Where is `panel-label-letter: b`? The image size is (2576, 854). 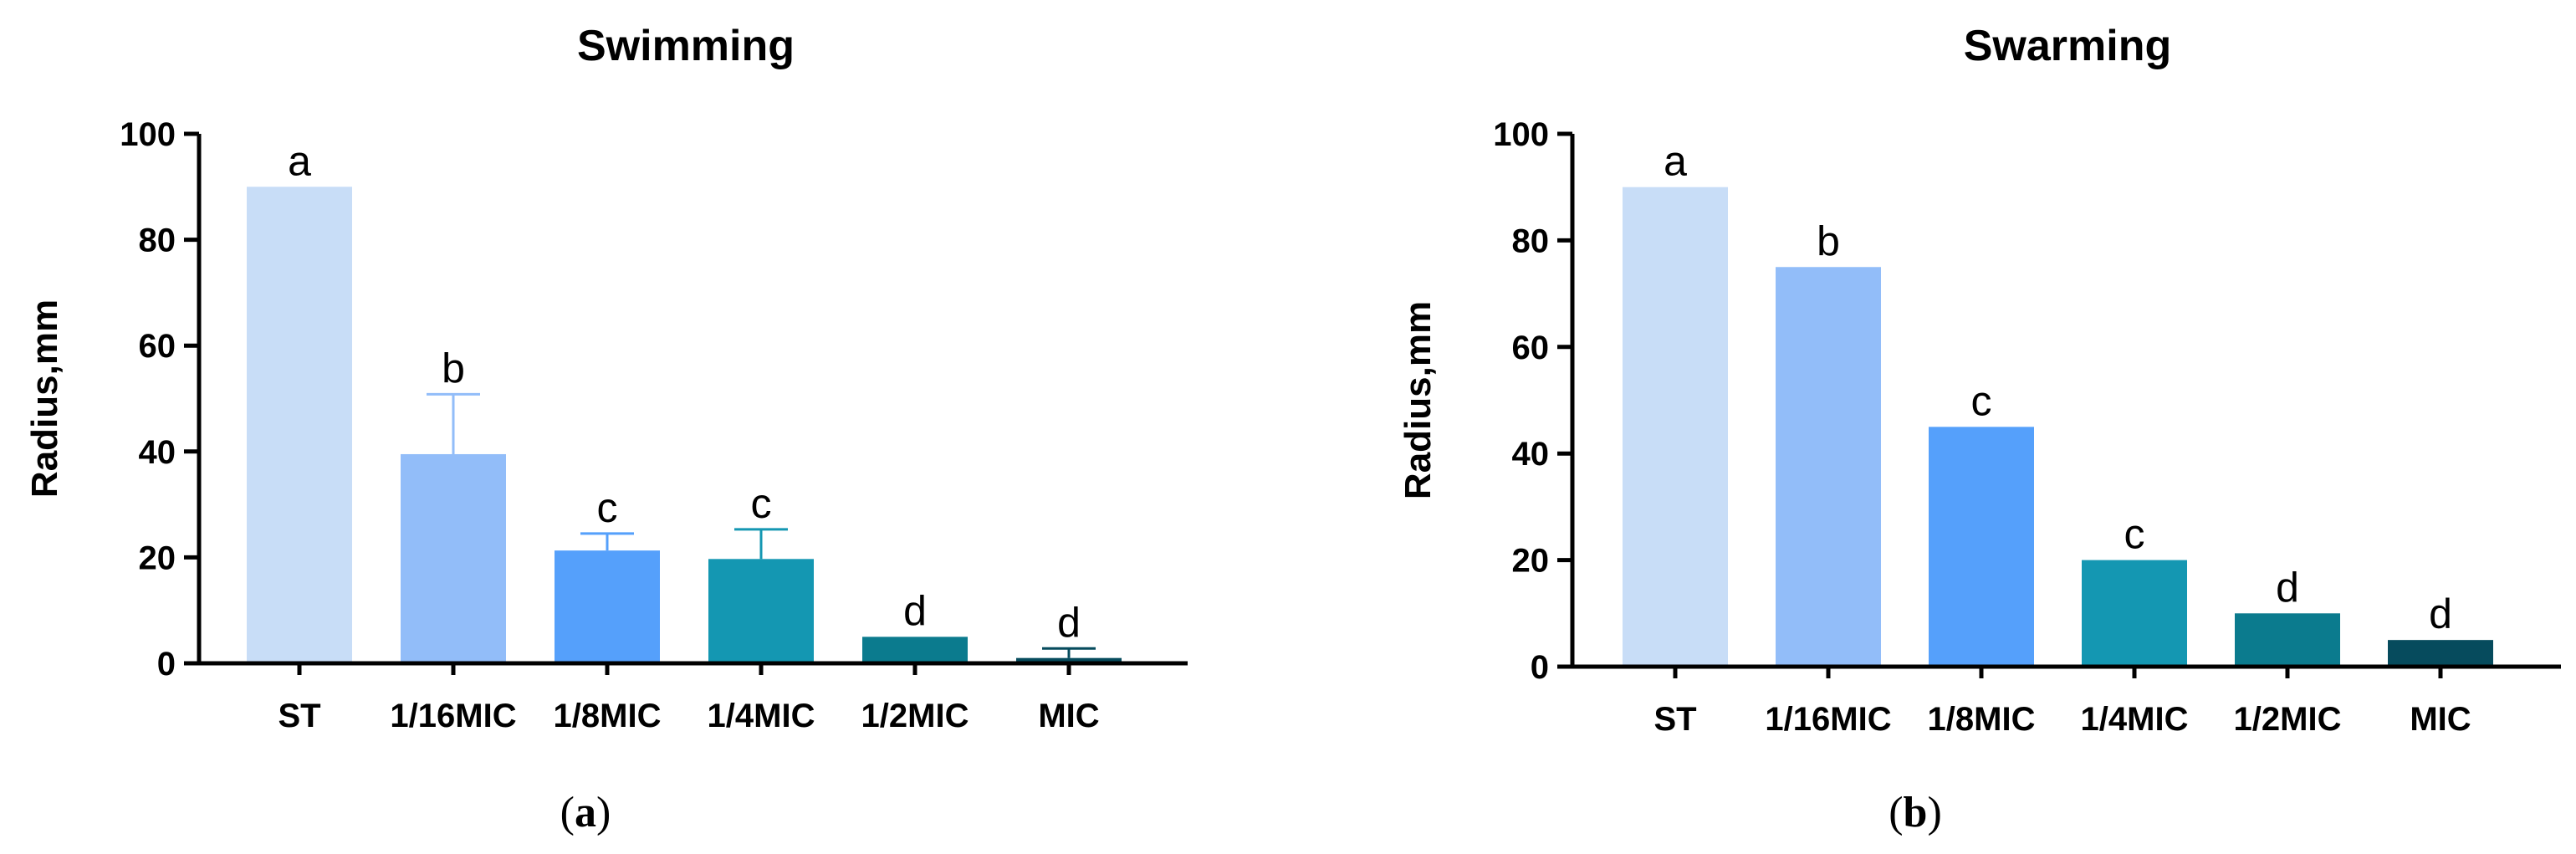
panel-label-letter: b is located at coordinates (1916, 812).